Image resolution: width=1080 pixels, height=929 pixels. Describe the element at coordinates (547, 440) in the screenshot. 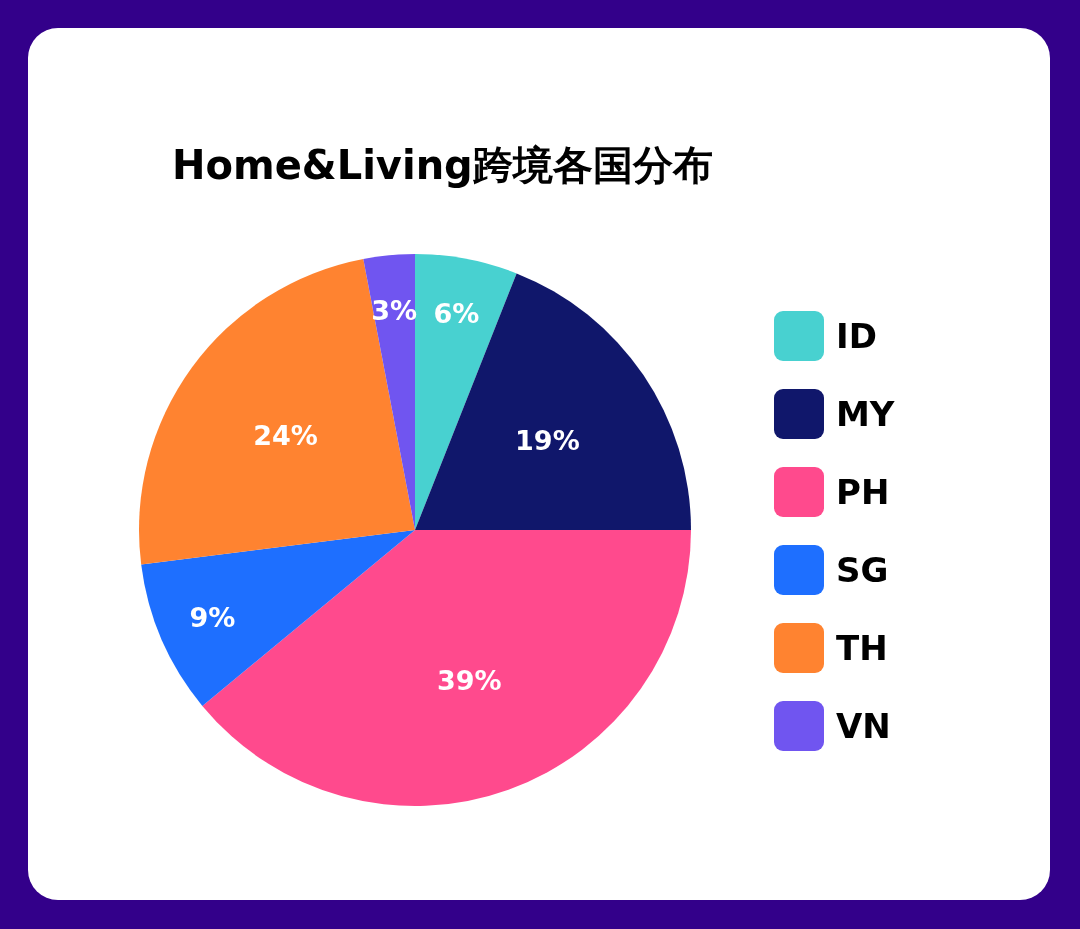

I see `data-label: 19%` at that location.